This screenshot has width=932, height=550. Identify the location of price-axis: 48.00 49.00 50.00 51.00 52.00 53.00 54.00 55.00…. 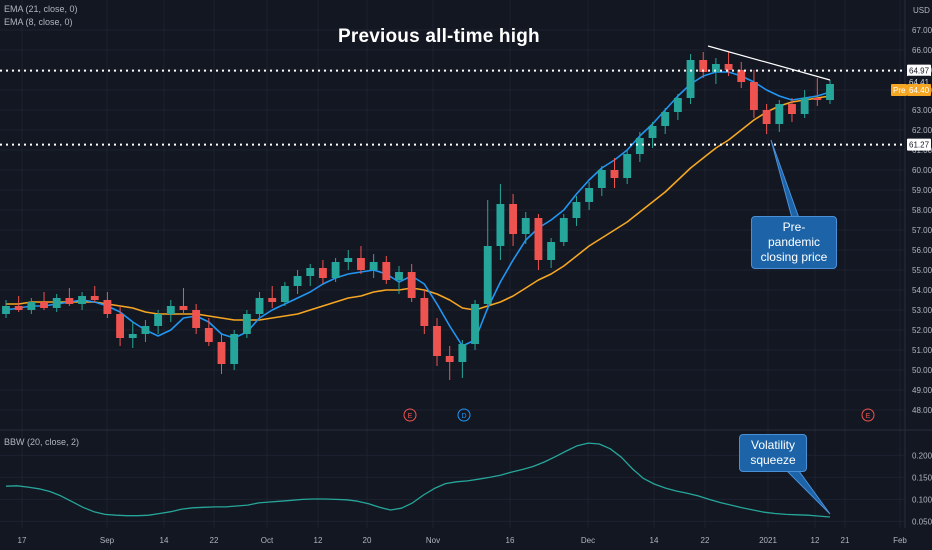
(911, 276).